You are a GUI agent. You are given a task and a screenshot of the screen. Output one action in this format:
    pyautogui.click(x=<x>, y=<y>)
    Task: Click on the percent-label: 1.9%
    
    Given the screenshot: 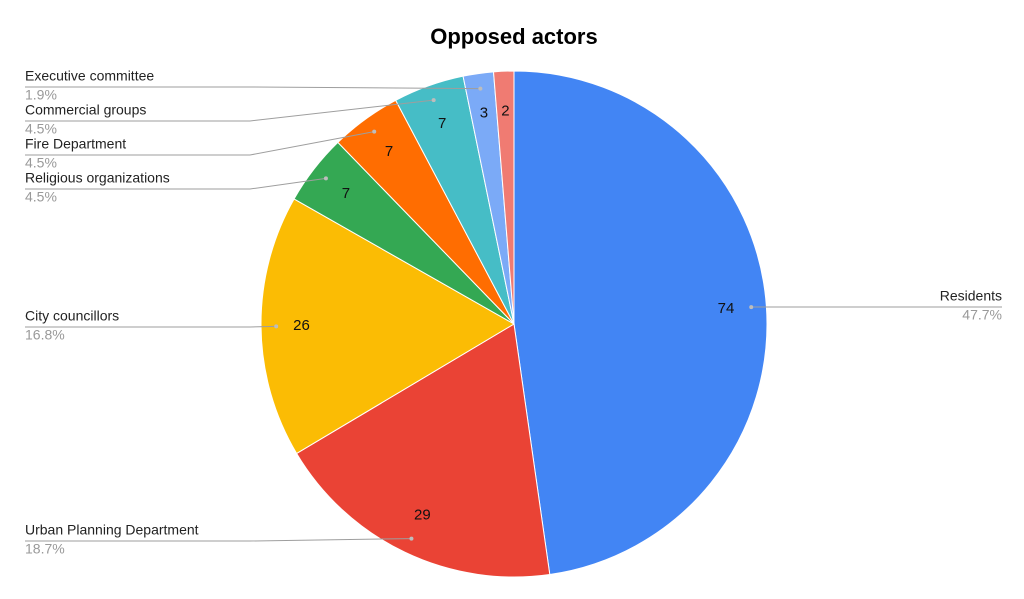 What is the action you would take?
    pyautogui.click(x=41, y=95)
    